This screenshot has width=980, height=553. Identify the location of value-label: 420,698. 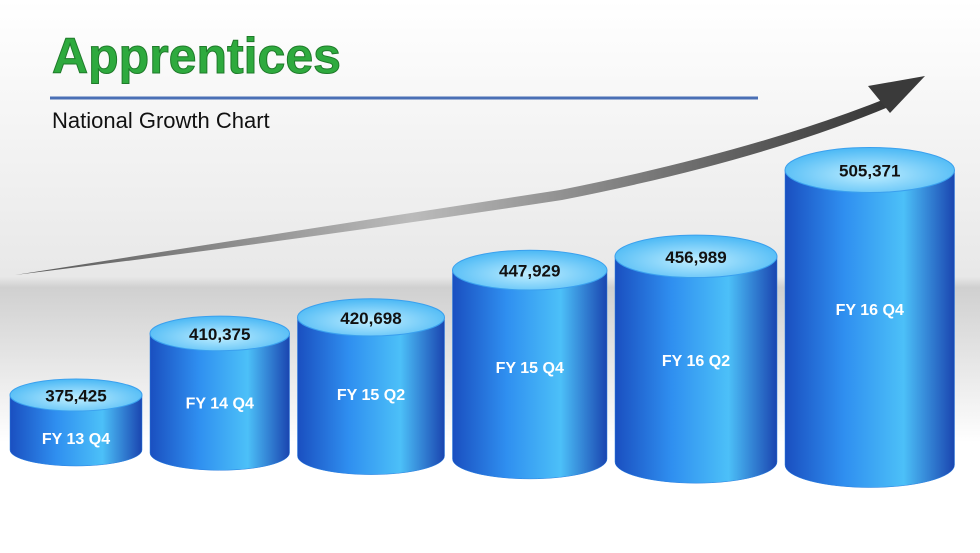
(370, 318).